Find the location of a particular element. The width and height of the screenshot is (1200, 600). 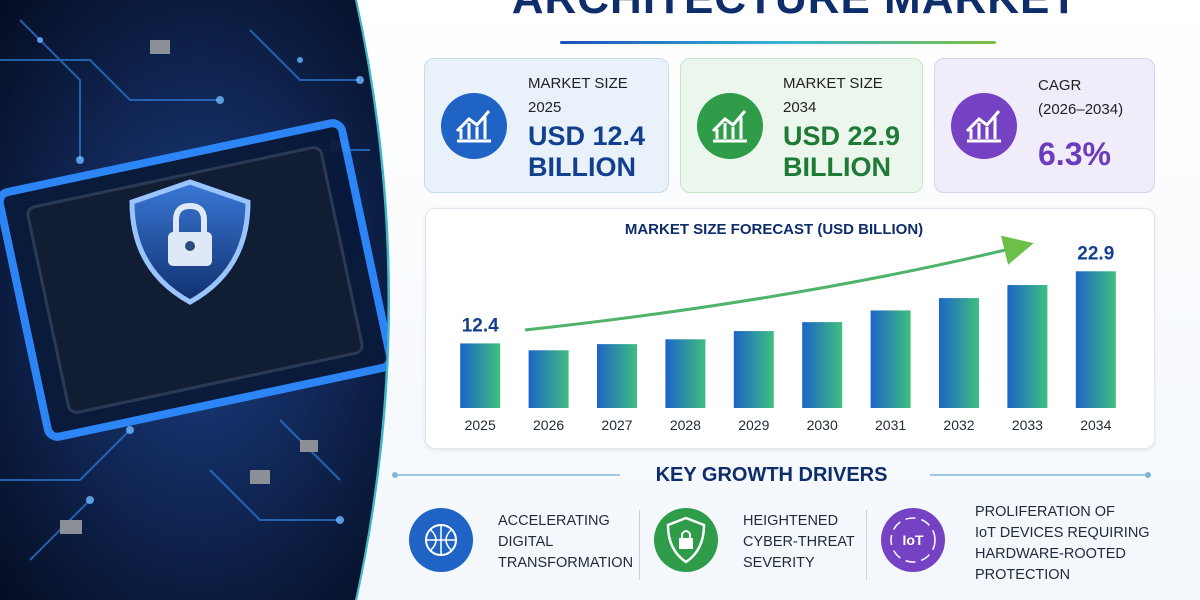

svg-text: IoT is located at coordinates (913, 540).